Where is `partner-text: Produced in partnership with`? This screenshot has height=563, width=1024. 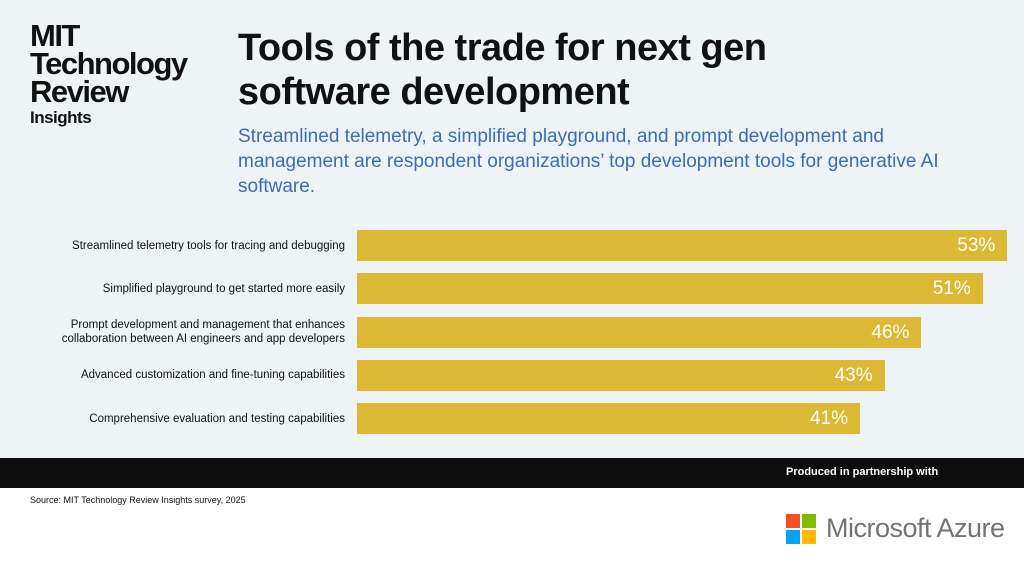
partner-text: Produced in partnership with is located at coordinates (862, 472).